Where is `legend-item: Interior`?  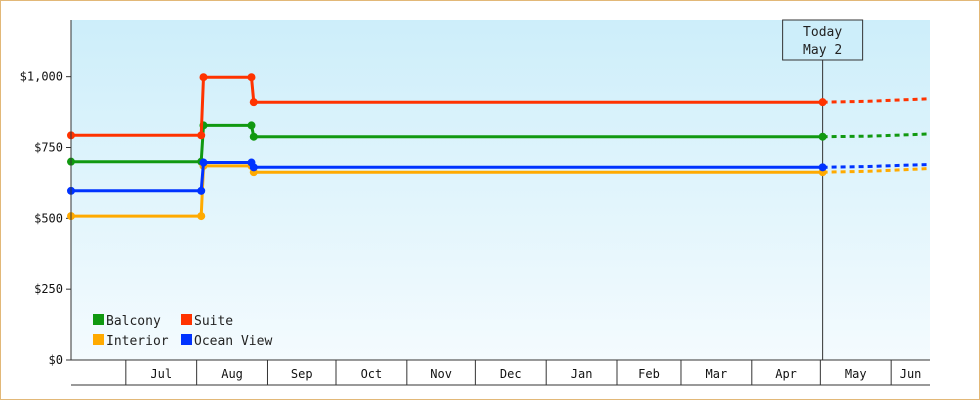 legend-item: Interior is located at coordinates (131, 341).